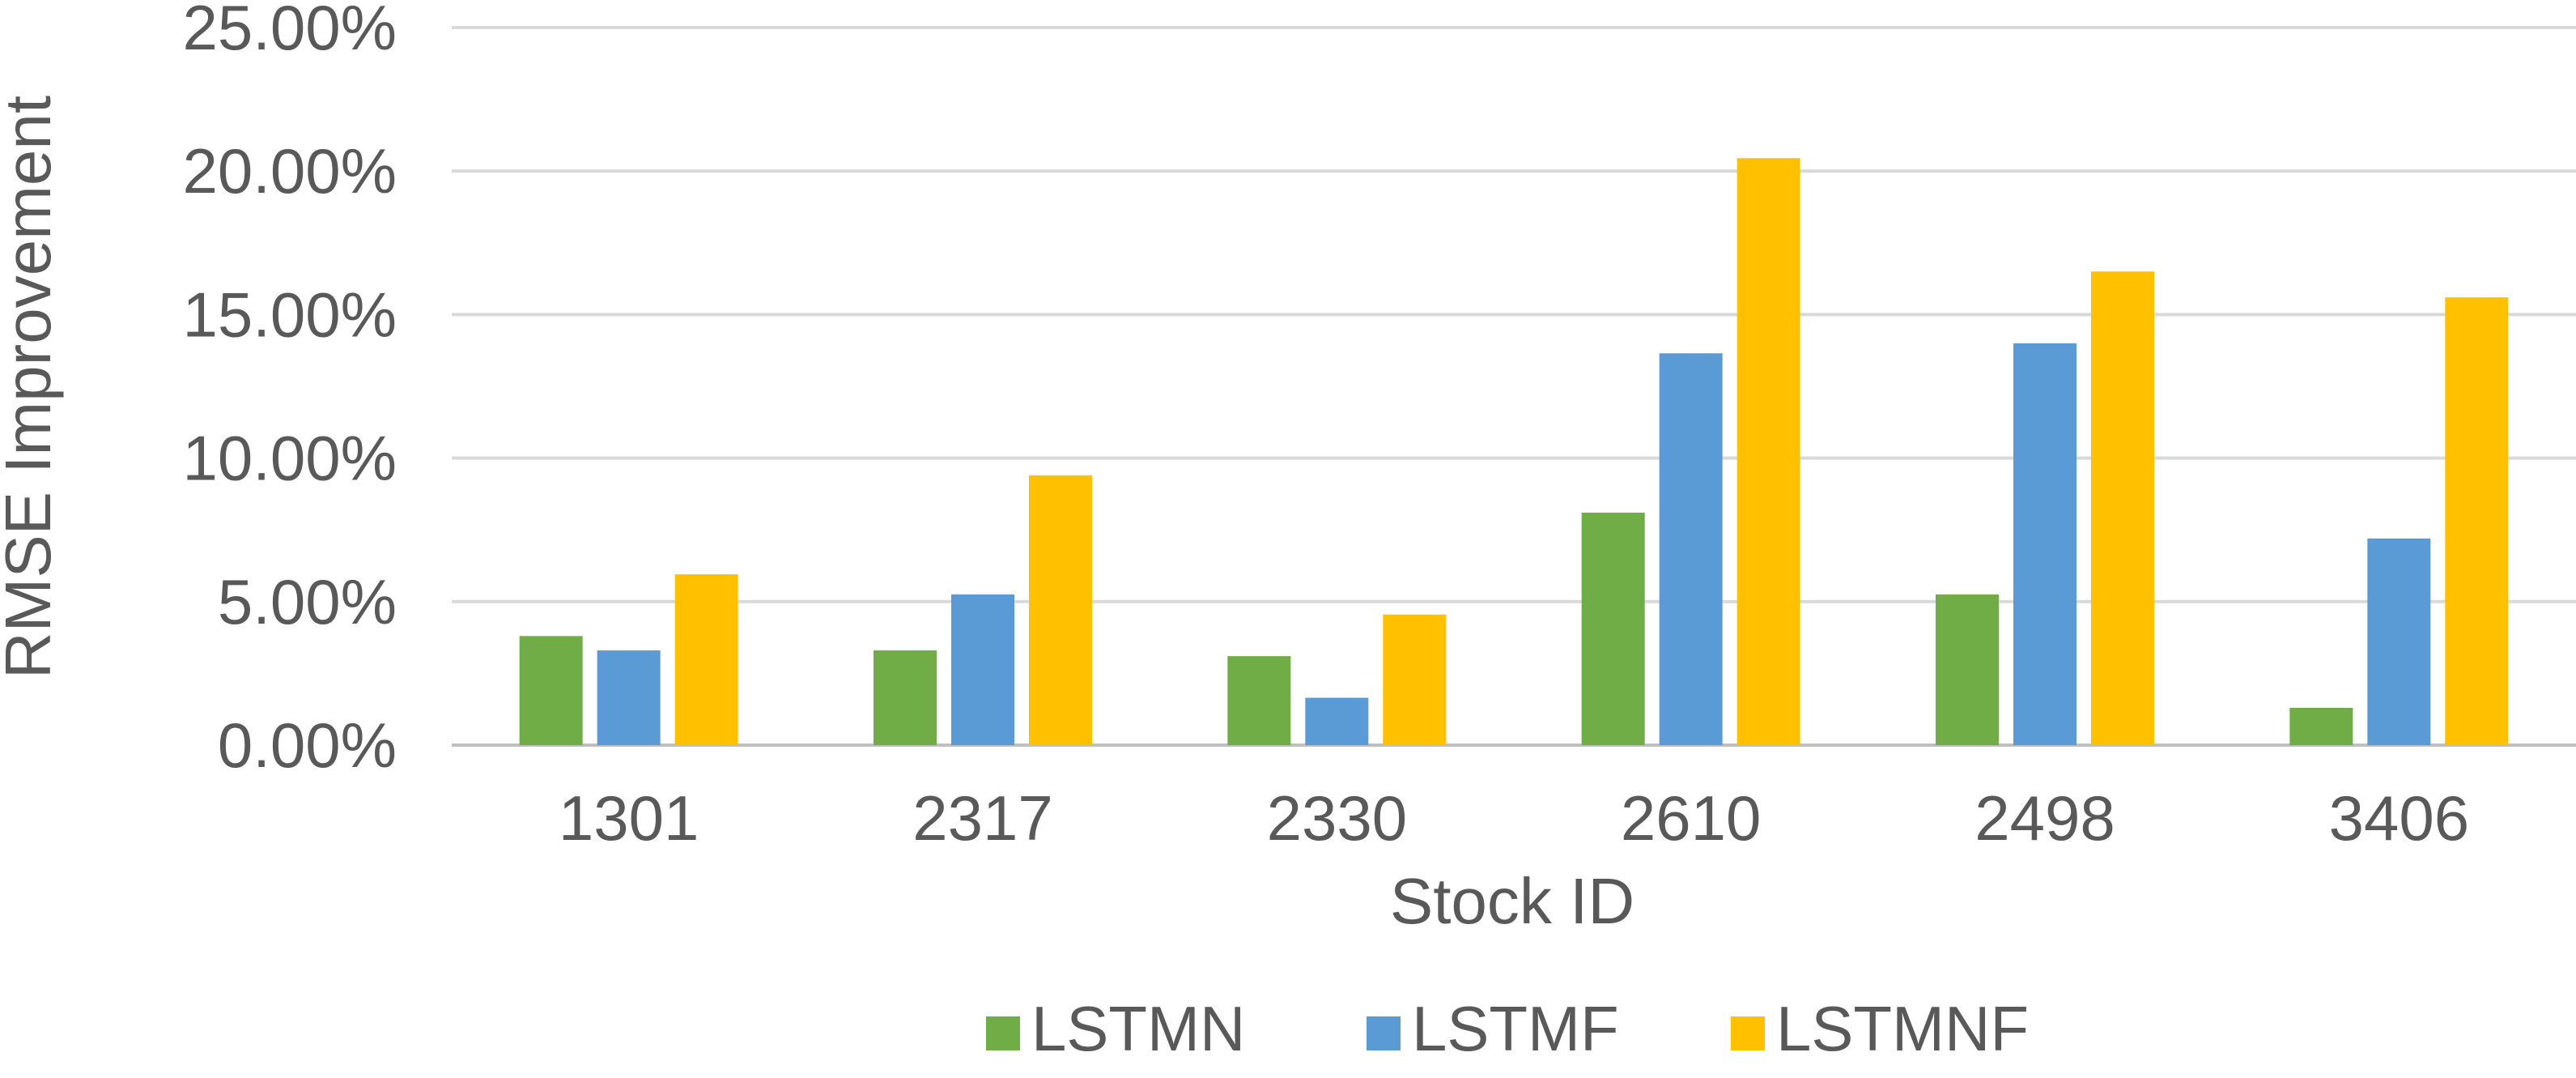 The height and width of the screenshot is (1078, 2576). I want to click on x-tick-labels: 1301 2317 2330 2610 2498 3406, so click(1514, 818).